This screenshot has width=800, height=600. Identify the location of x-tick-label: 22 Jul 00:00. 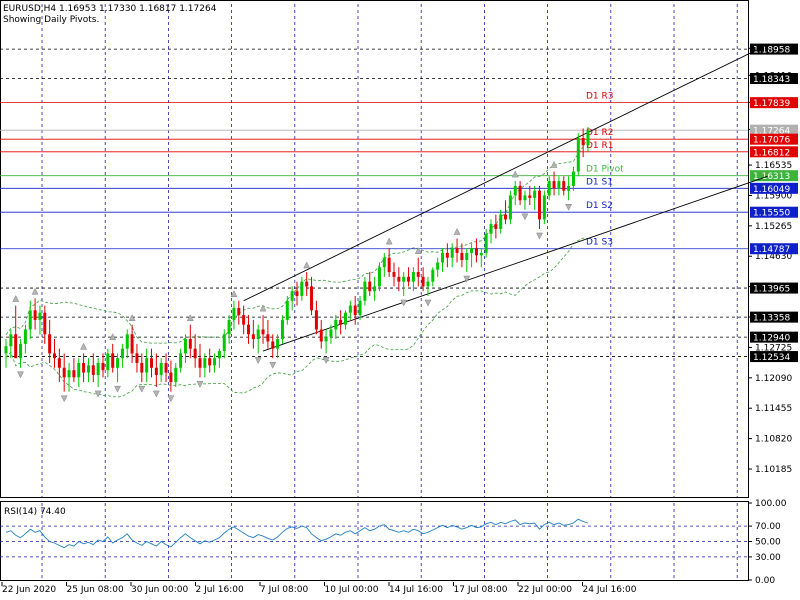
(545, 590).